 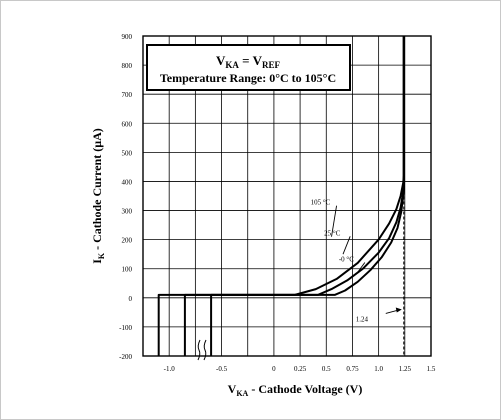 I want to click on series-annotation: -0 °C, so click(x=346, y=259).